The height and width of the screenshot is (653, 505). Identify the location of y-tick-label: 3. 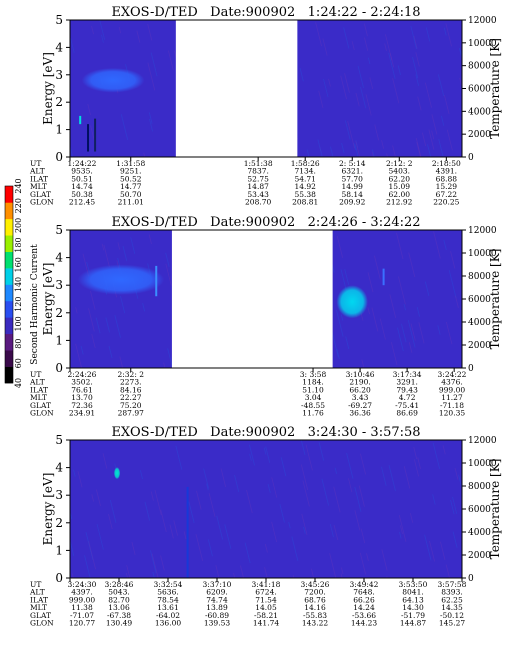
(59, 75).